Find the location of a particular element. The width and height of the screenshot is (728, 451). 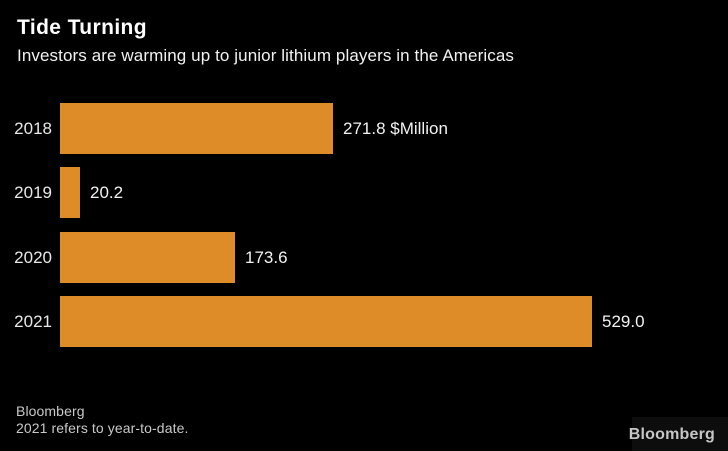

value-label: 271.8 $Million is located at coordinates (395, 128).